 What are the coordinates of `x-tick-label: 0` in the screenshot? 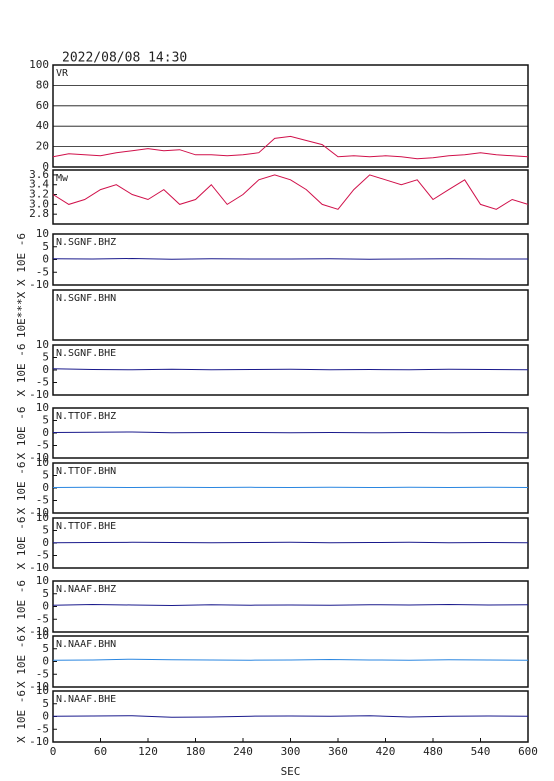 It's located at (53, 751).